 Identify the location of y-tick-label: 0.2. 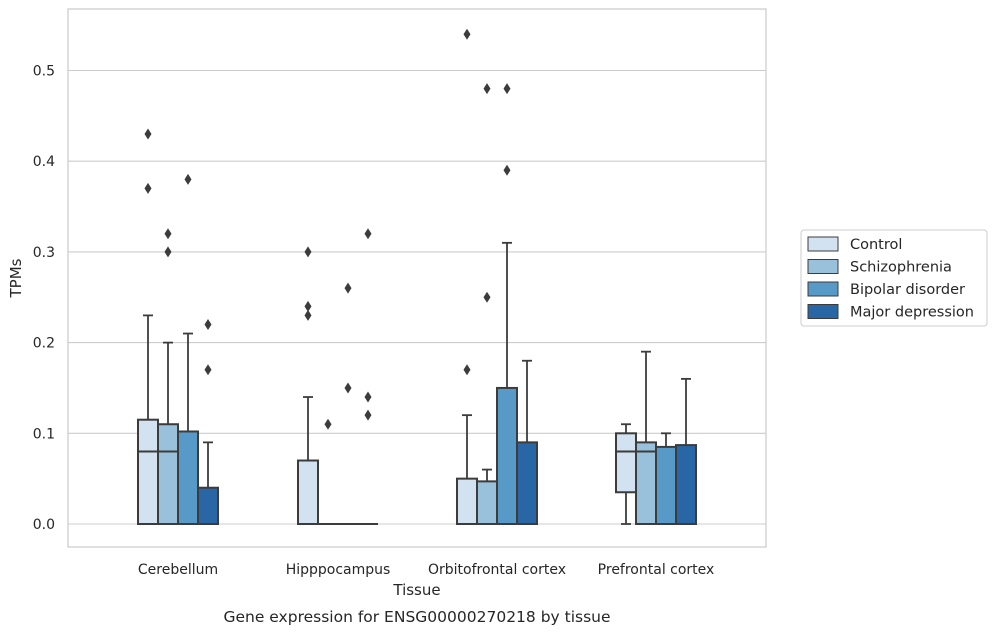
(44, 344).